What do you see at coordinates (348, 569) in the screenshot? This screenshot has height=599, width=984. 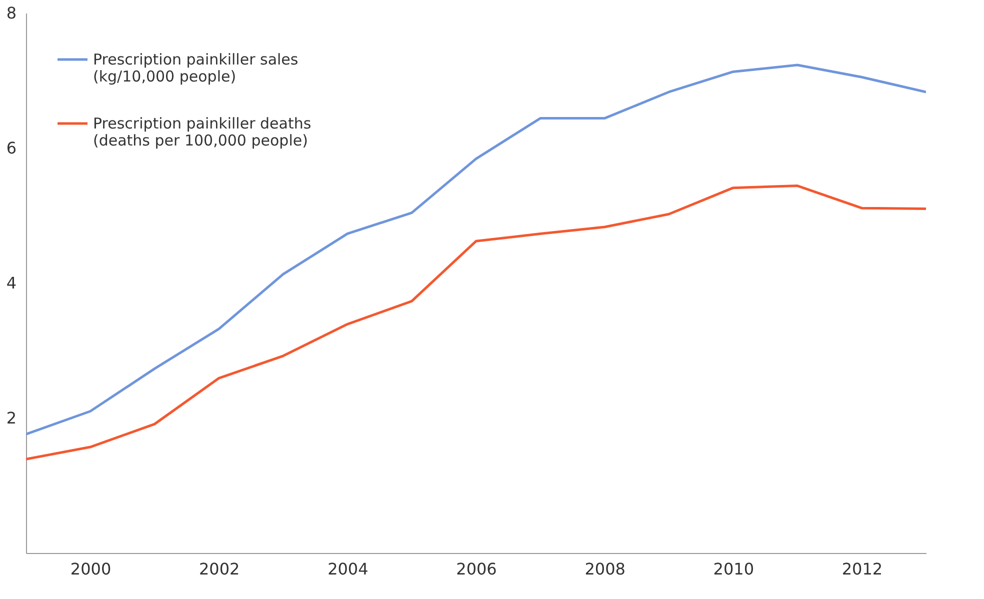 I see `x-tick-label: 2004` at bounding box center [348, 569].